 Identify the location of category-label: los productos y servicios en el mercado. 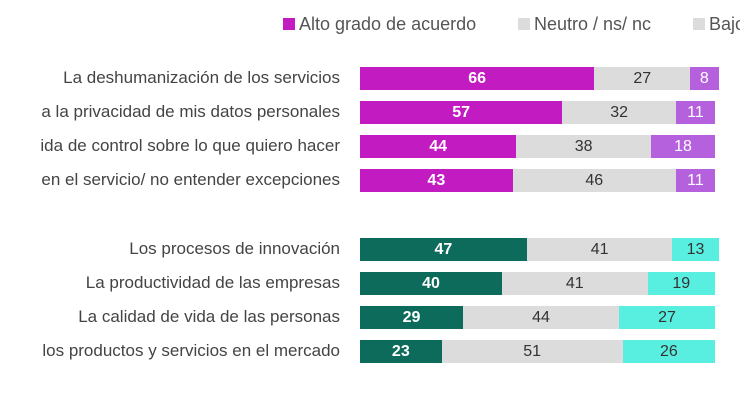
(191, 350).